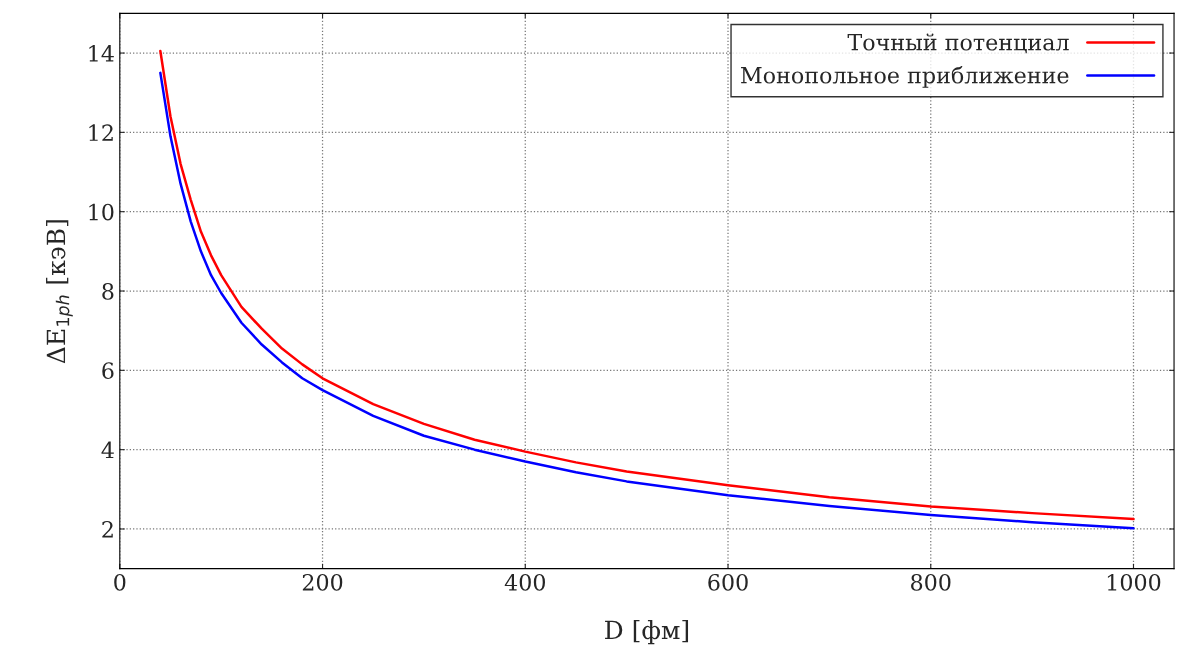 The height and width of the screenshot is (669, 1198). I want to click on x-tick-label: 0, so click(120, 582).